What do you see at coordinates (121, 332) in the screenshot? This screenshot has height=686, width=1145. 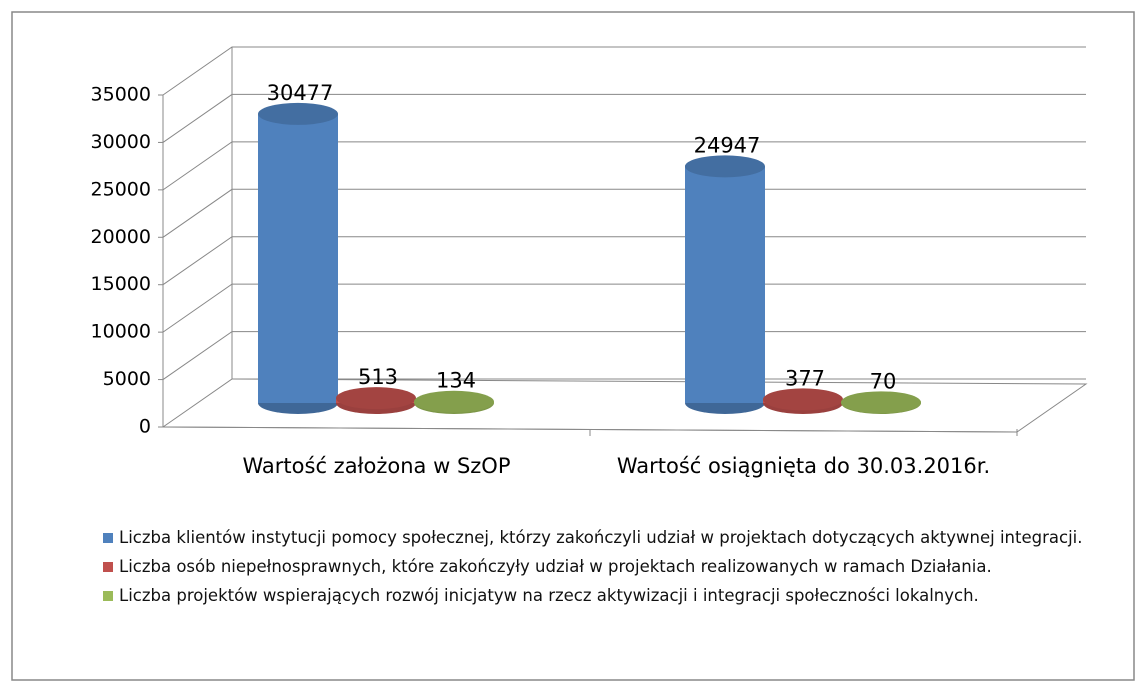 I see `y-tick-label: 10000` at bounding box center [121, 332].